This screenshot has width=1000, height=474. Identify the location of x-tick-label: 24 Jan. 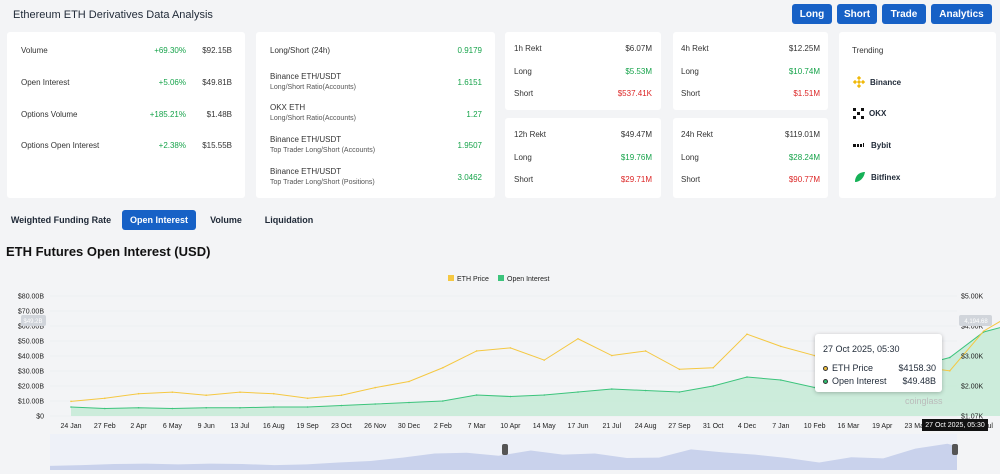
(70, 426).